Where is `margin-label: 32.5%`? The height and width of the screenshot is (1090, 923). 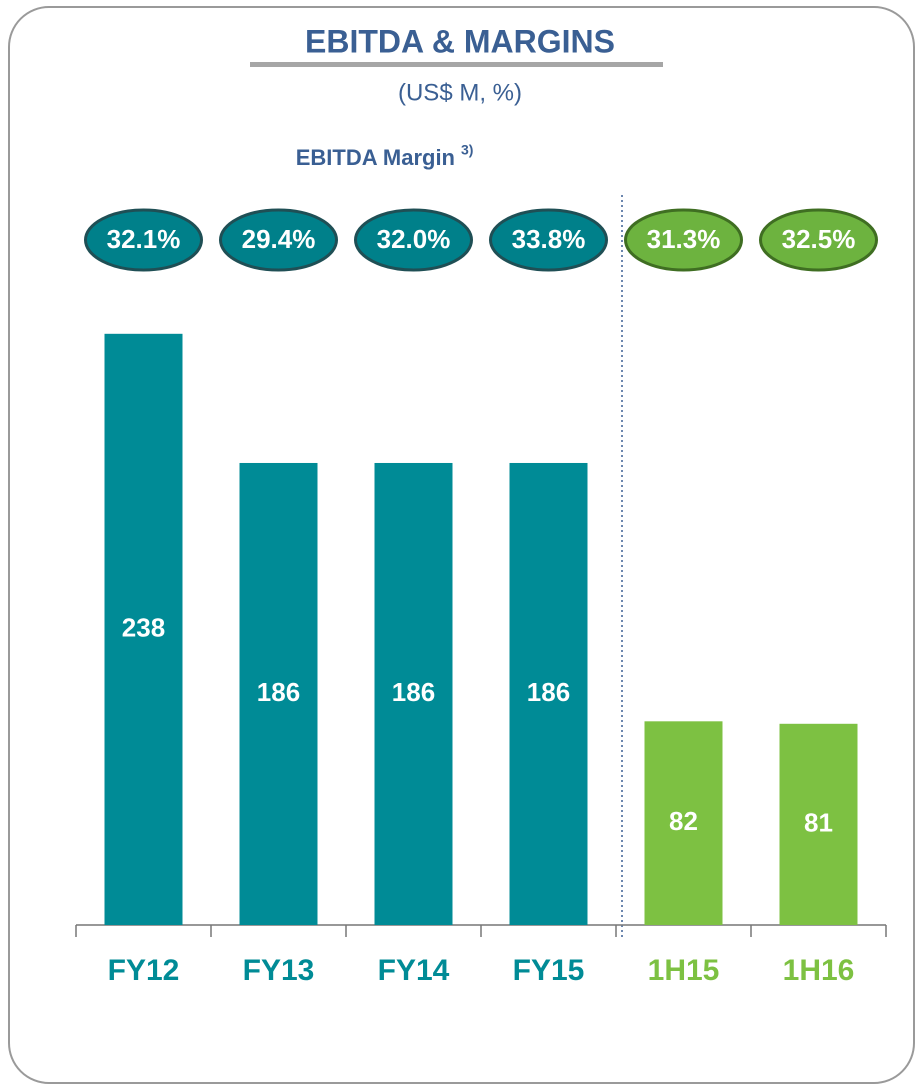 margin-label: 32.5% is located at coordinates (819, 239).